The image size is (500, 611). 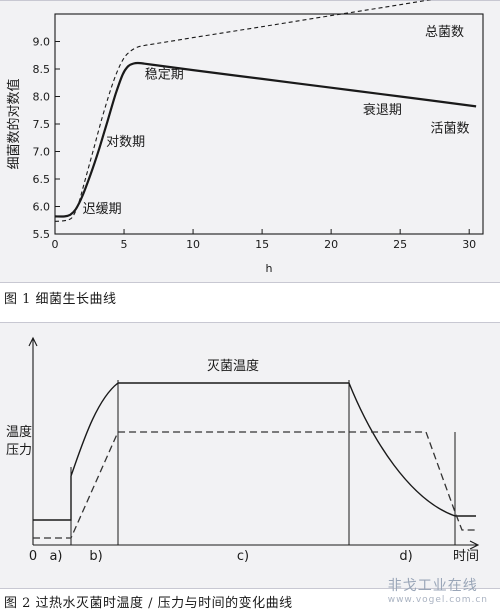 I want to click on curve-annotation: 衰退期, so click(x=382, y=110).